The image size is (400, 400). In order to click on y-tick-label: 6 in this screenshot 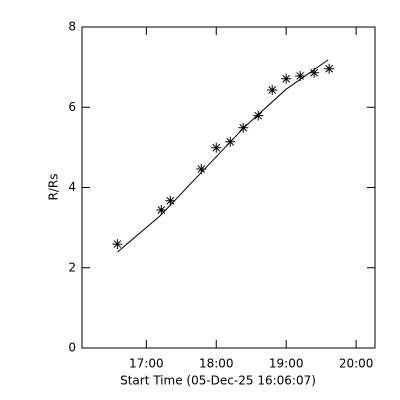, I will do `click(72, 107)`.